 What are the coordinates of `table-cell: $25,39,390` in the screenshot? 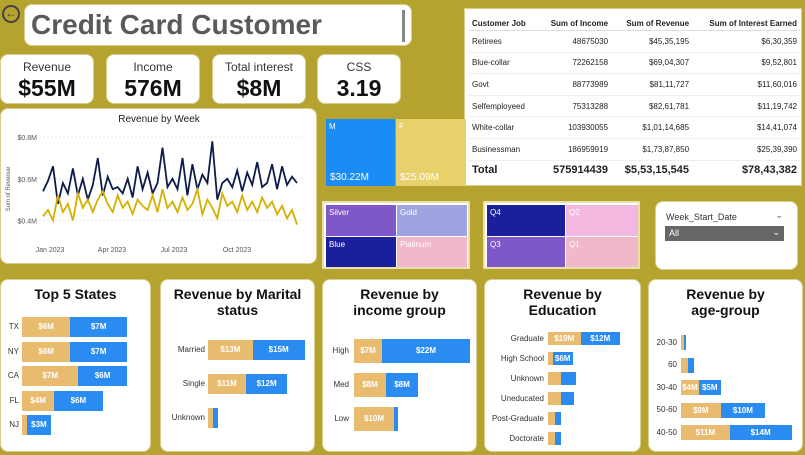 It's located at (746, 149).